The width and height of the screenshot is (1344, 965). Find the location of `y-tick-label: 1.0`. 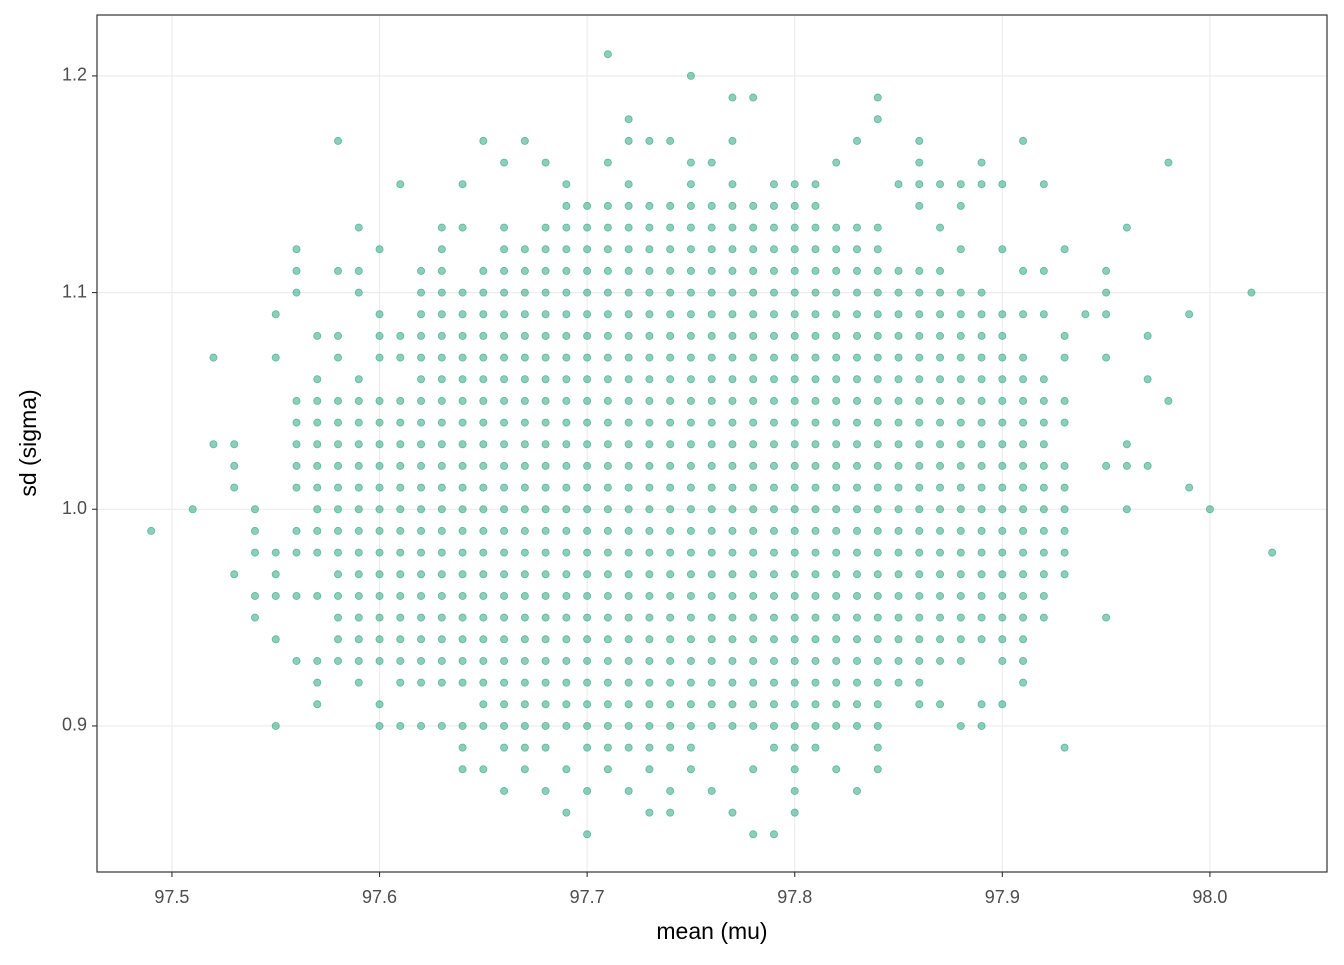

y-tick-label: 1.0 is located at coordinates (74, 508).